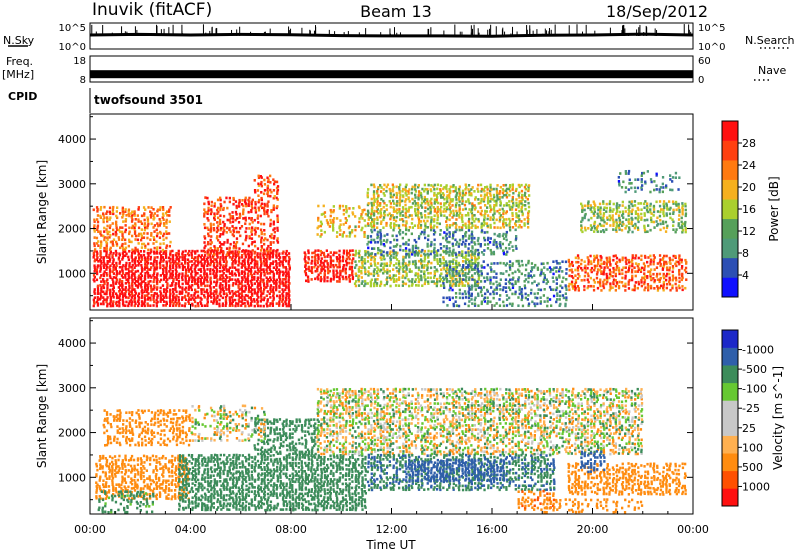  I want to click on freq-series, so click(391, 74).